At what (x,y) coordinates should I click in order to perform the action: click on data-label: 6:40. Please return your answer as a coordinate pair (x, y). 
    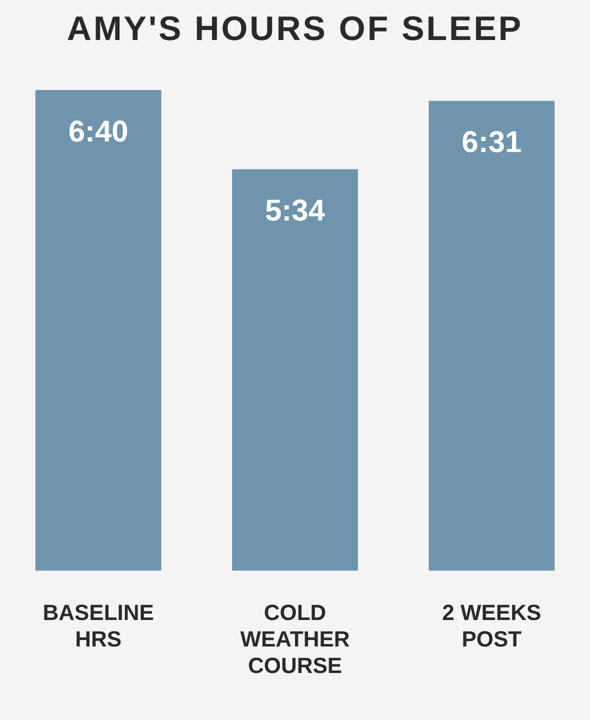
    Looking at the image, I should click on (98, 131).